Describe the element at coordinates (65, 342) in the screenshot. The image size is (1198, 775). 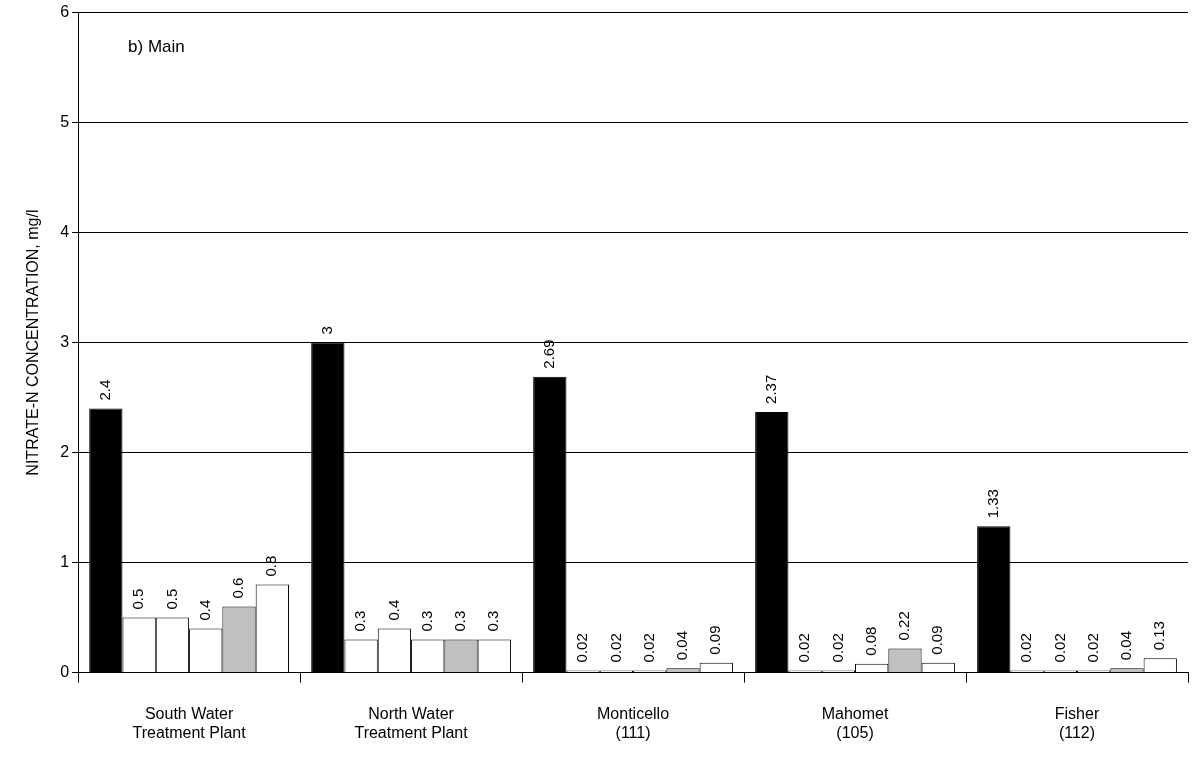
I see `y-tick-label: 3` at that location.